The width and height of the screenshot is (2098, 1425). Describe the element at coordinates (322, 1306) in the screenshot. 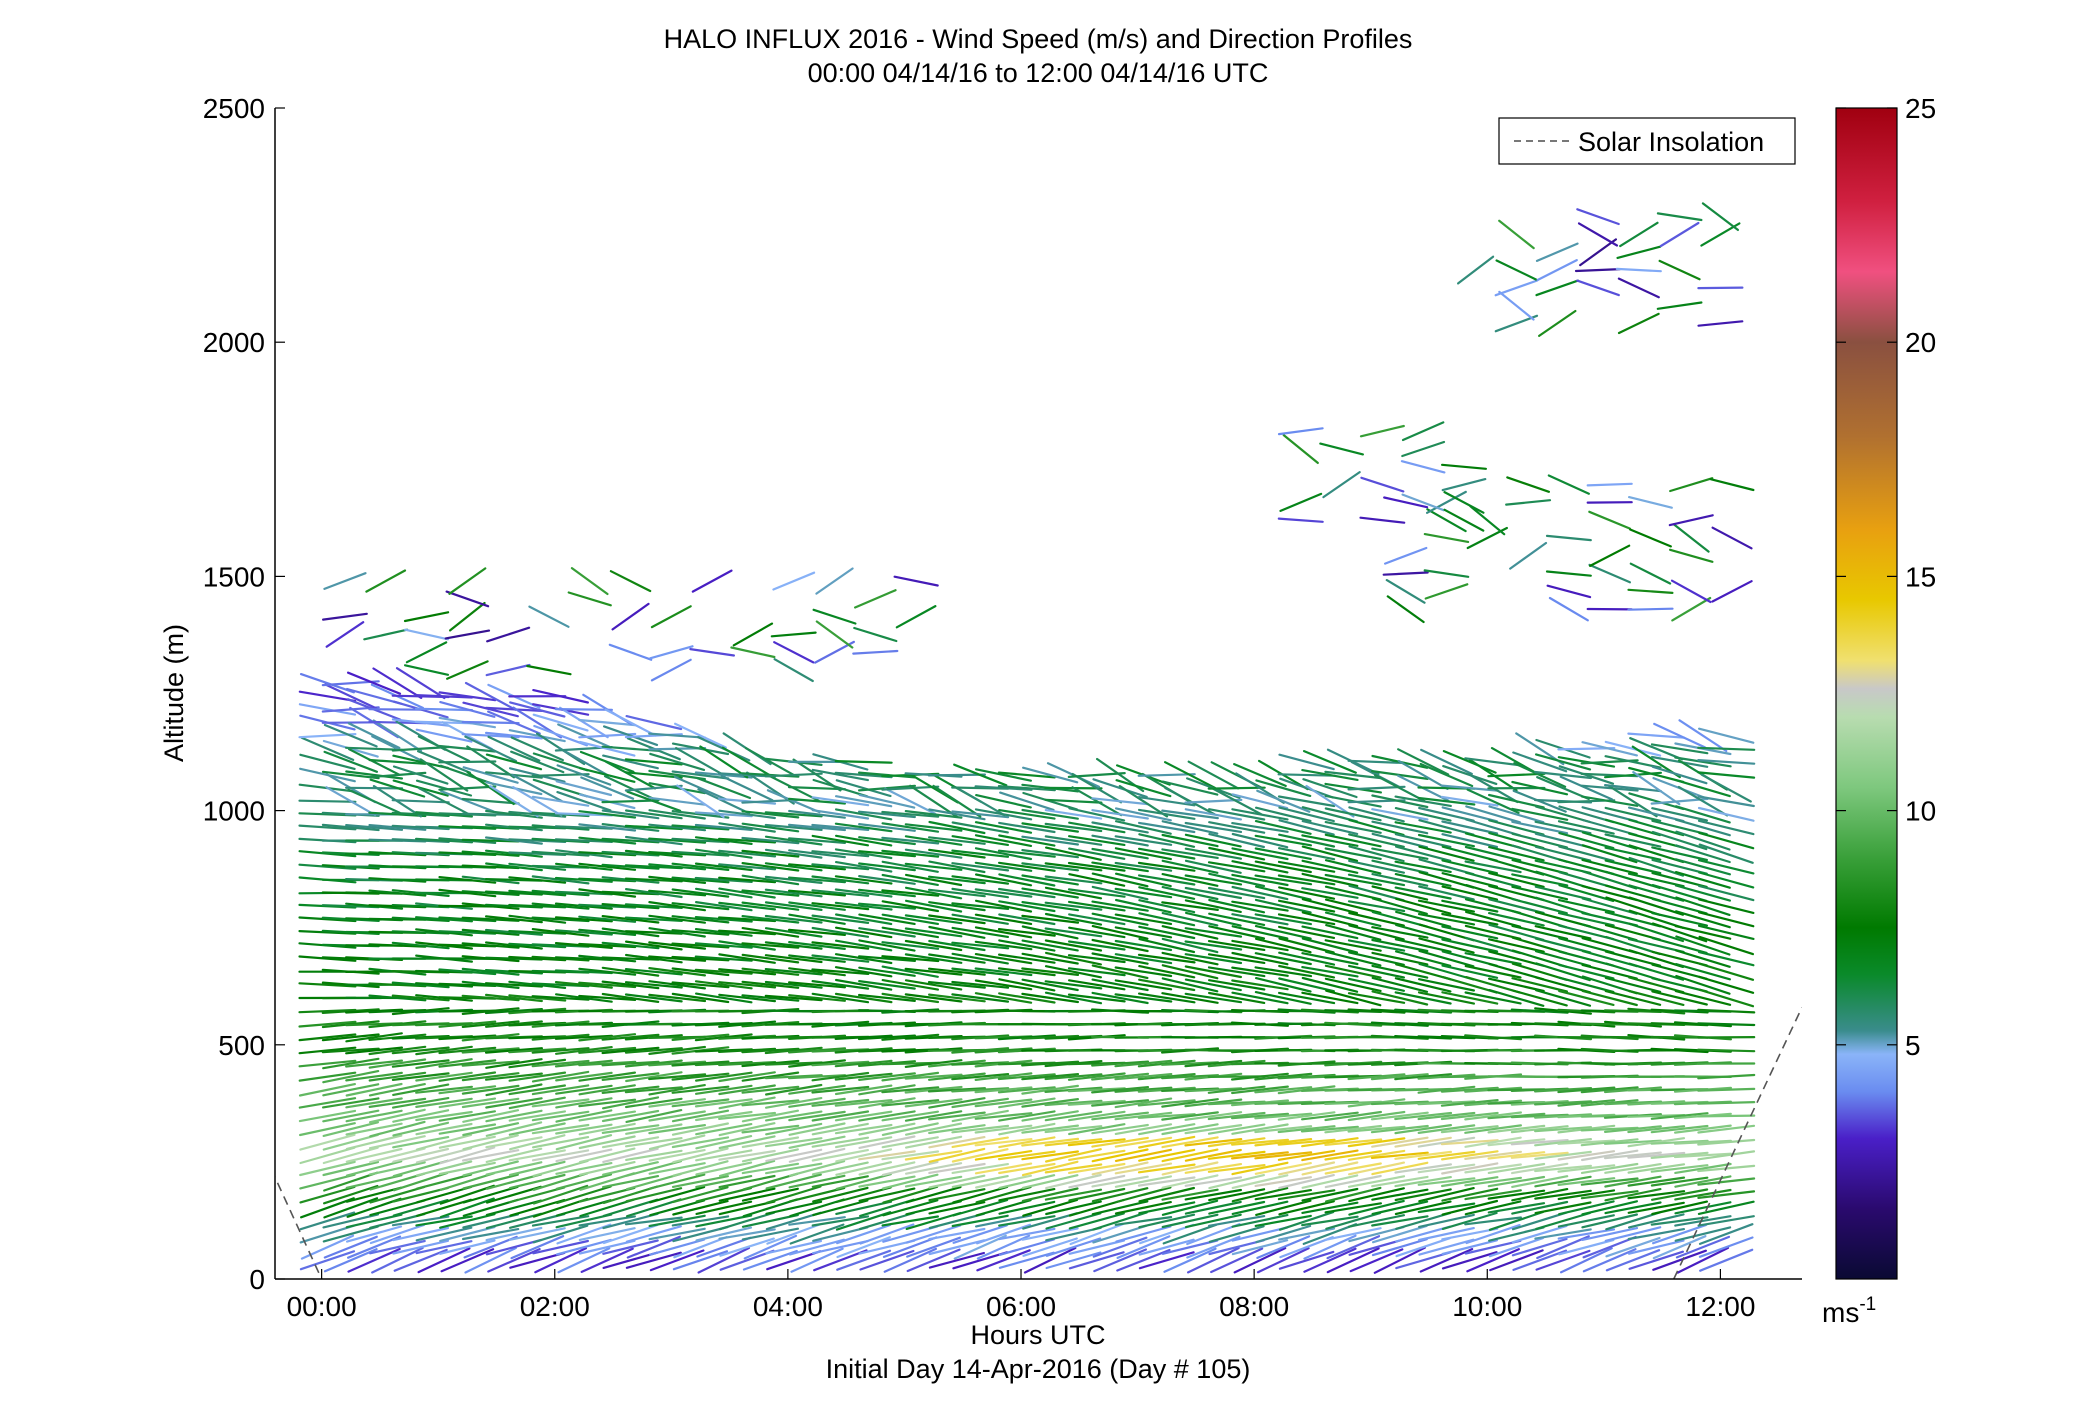

I see `x-tick-label: 00:00` at that location.